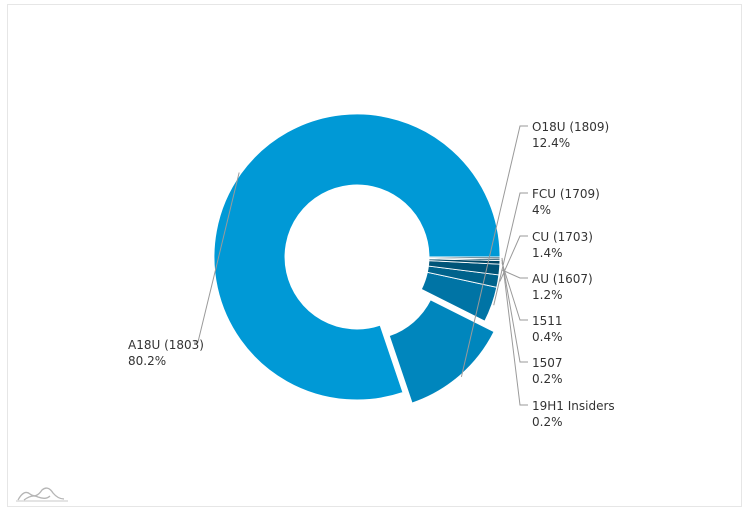 The height and width of the screenshot is (514, 749). What do you see at coordinates (541, 210) in the screenshot?
I see `slice-percent-fcu-1709: 4%` at bounding box center [541, 210].